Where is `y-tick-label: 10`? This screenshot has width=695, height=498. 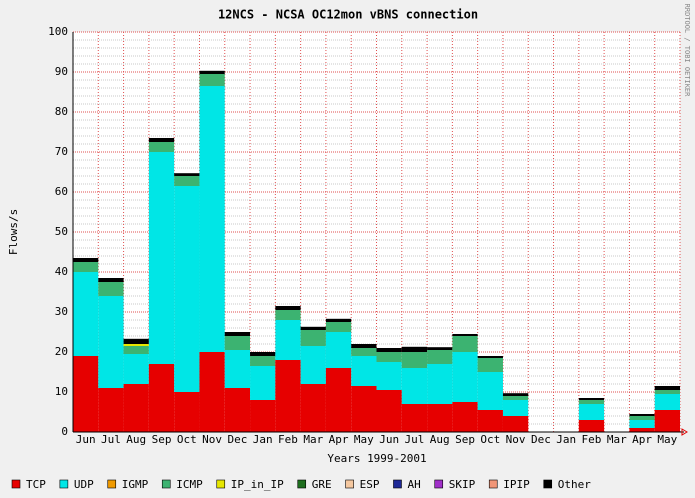
y-tick-label: 10 is located at coordinates (61, 391).